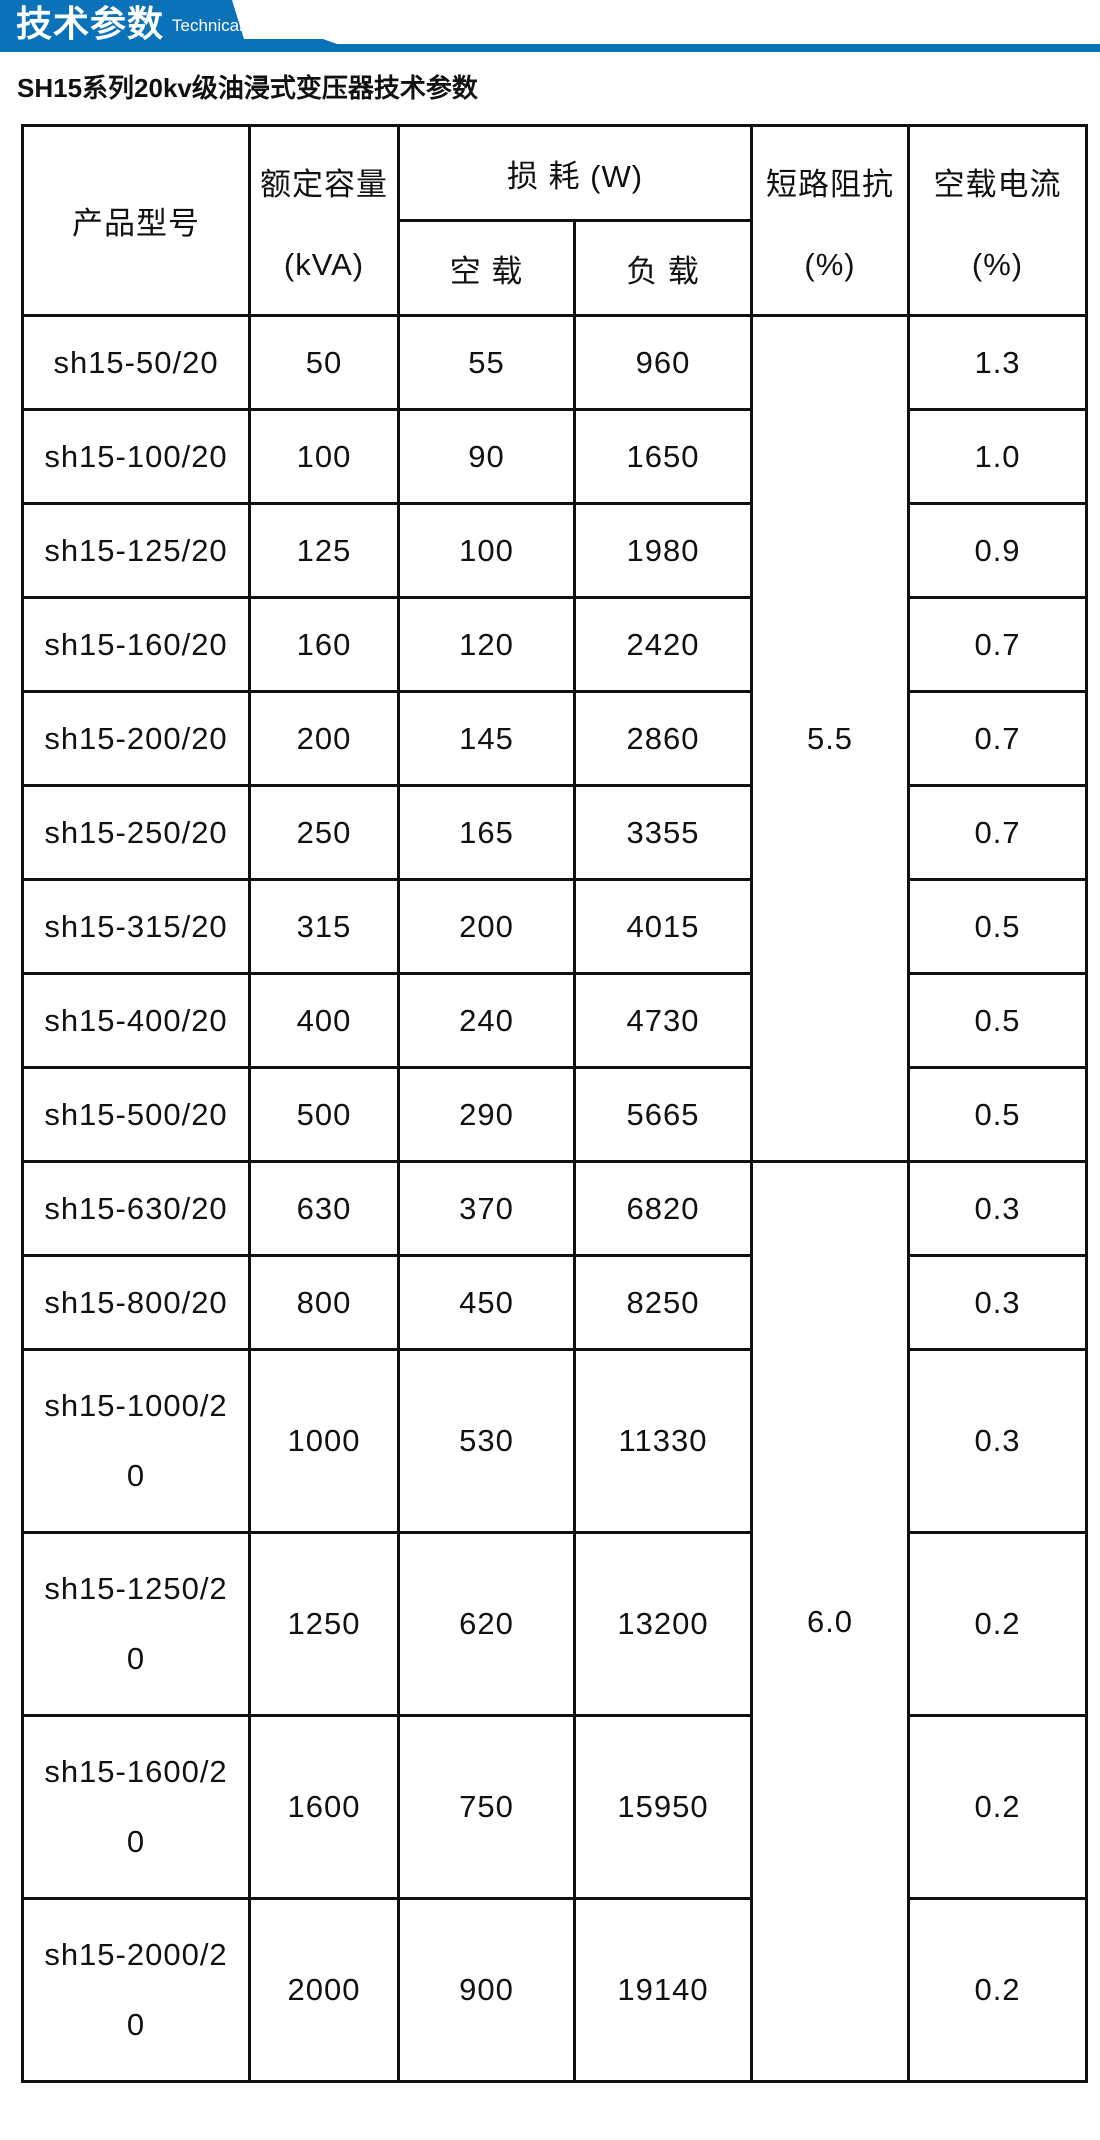 Image resolution: width=1100 pixels, height=2140 pixels. Describe the element at coordinates (486, 1624) in the screenshot. I see `cell-no-load-loss: 620` at that location.